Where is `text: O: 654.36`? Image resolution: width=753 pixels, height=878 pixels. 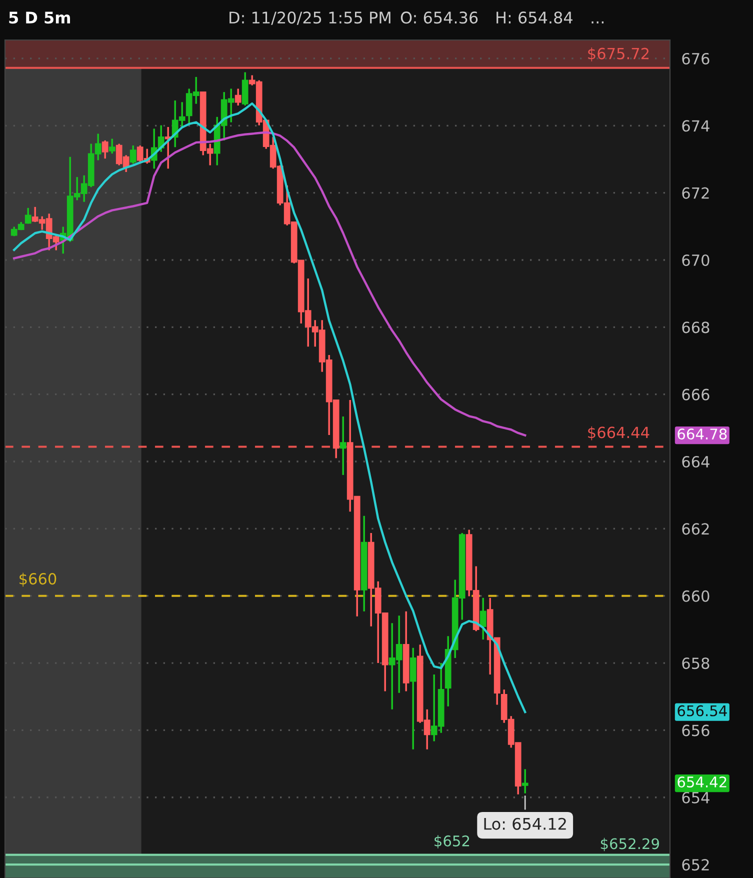
text: O: 654.36 is located at coordinates (439, 18).